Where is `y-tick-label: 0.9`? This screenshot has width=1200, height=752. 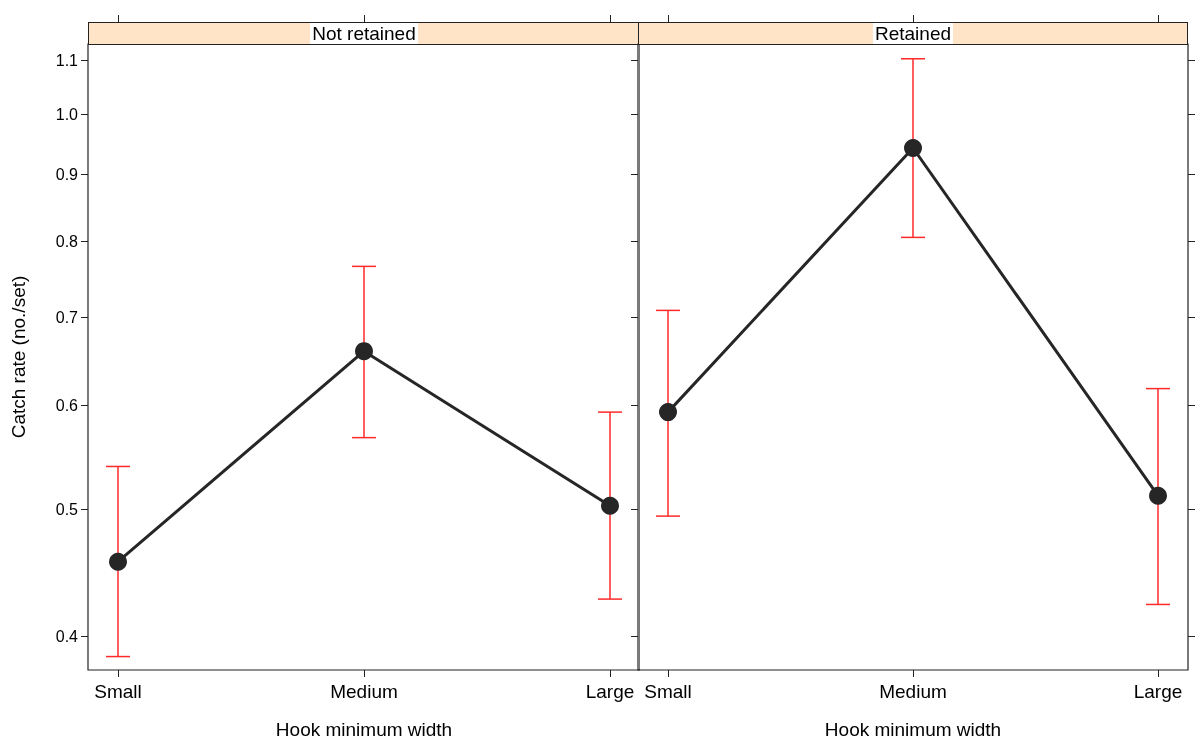 y-tick-label: 0.9 is located at coordinates (67, 175).